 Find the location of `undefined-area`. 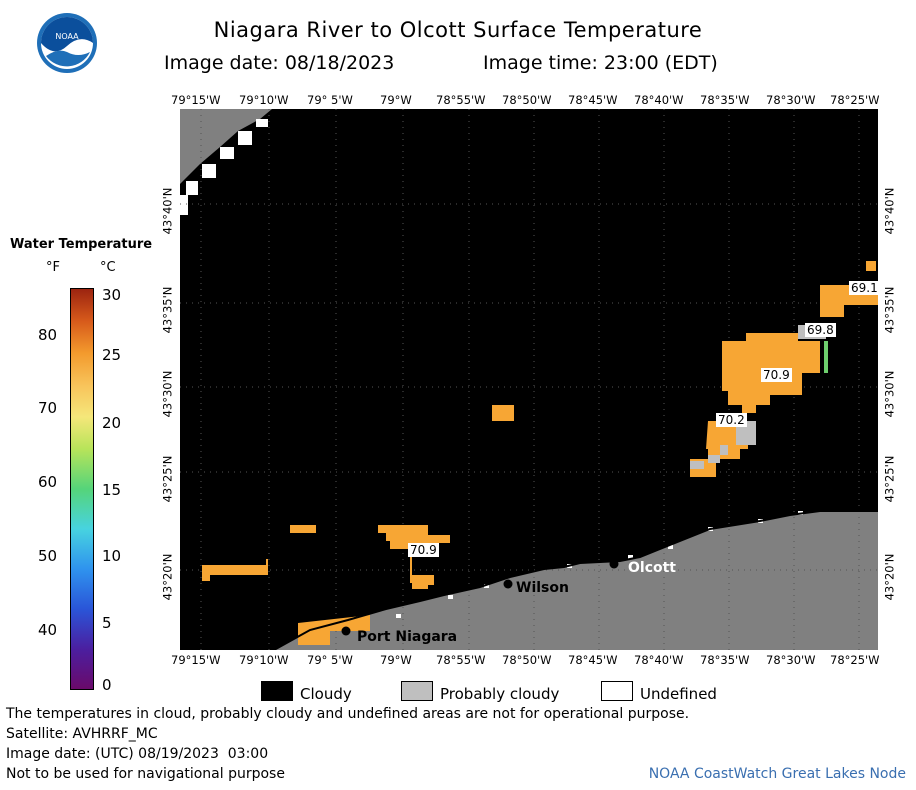

undefined-area is located at coordinates (224, 167).